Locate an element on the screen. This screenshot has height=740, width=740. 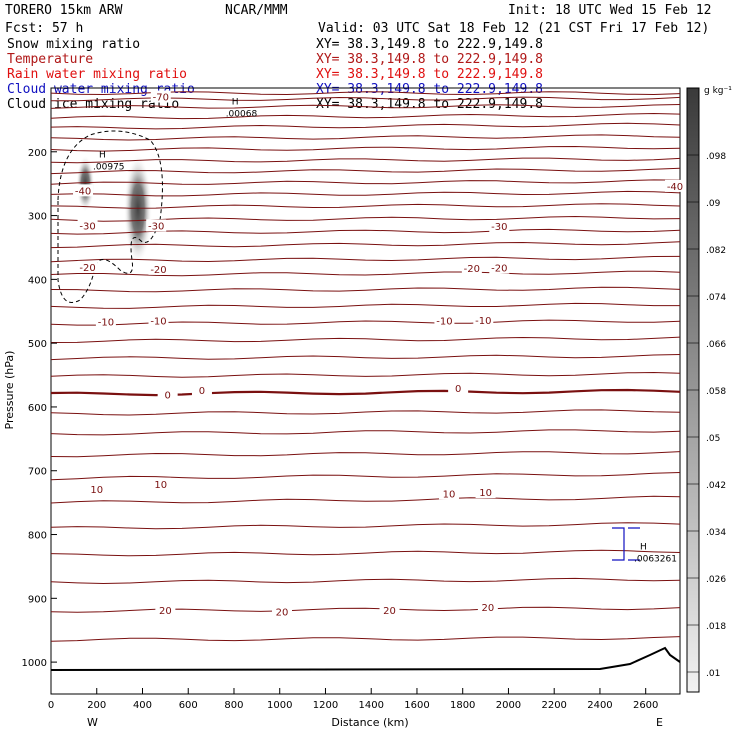
x-tick-label: 0 is located at coordinates (51, 705).